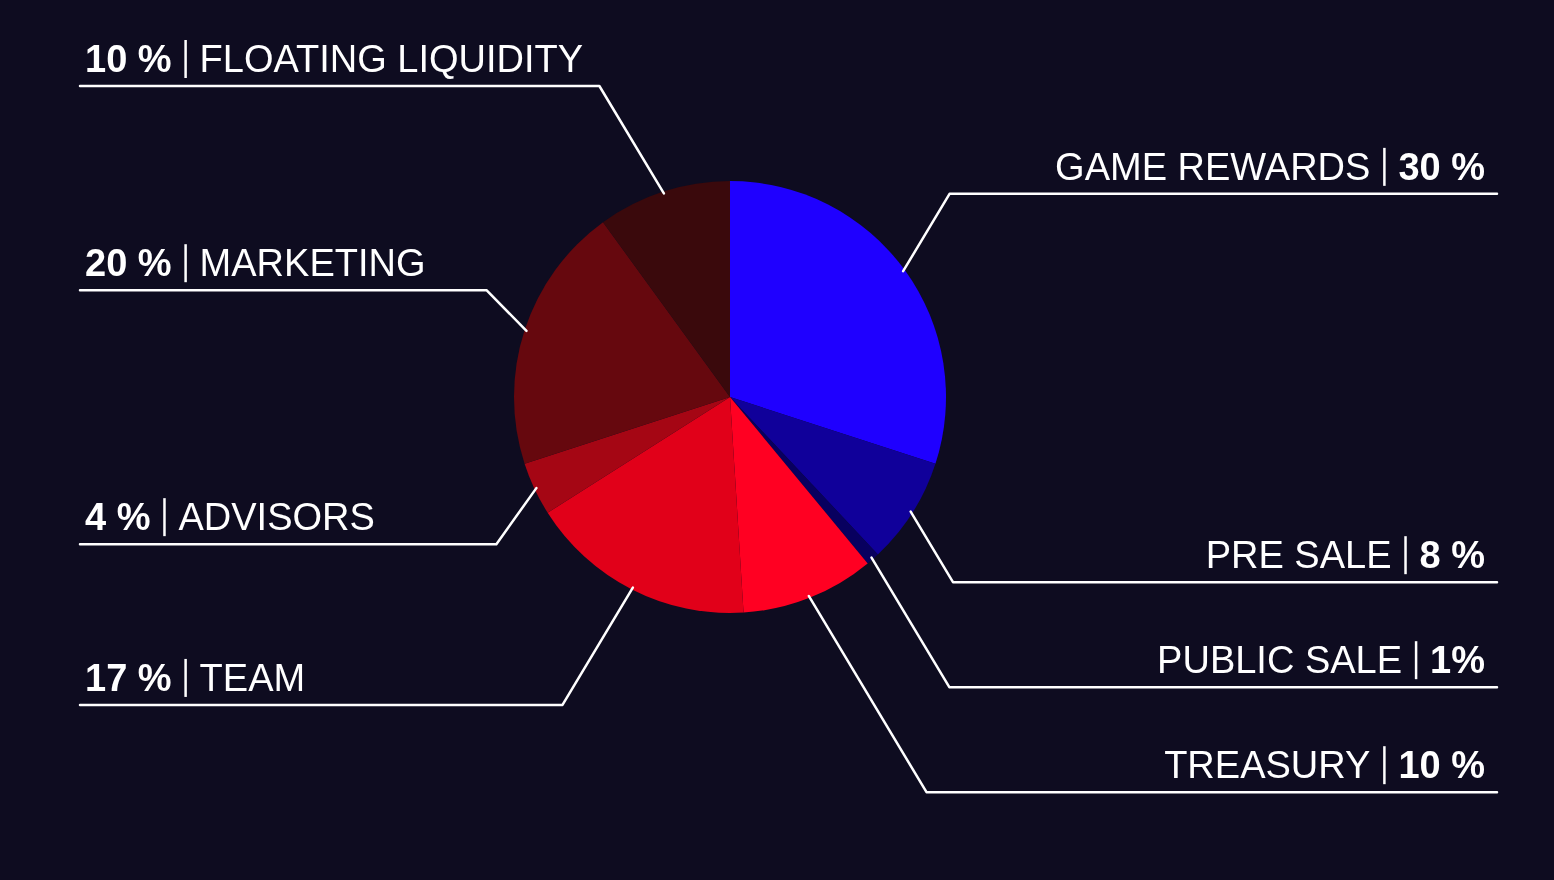  Describe the element at coordinates (1280, 660) in the screenshot. I see `slice-label: PUBLIC SALE` at that location.